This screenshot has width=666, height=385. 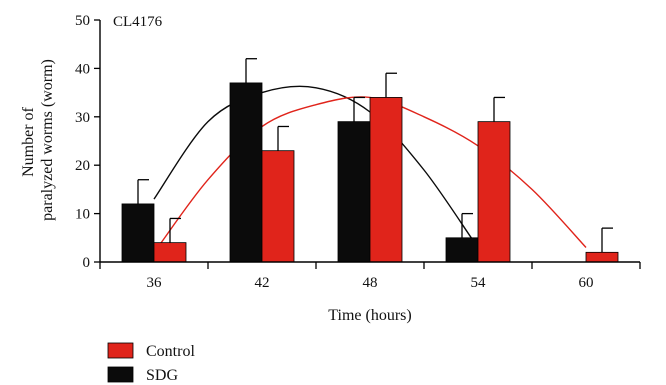 What do you see at coordinates (82, 118) in the screenshot?
I see `y-tick-label-30: 30` at bounding box center [82, 118].